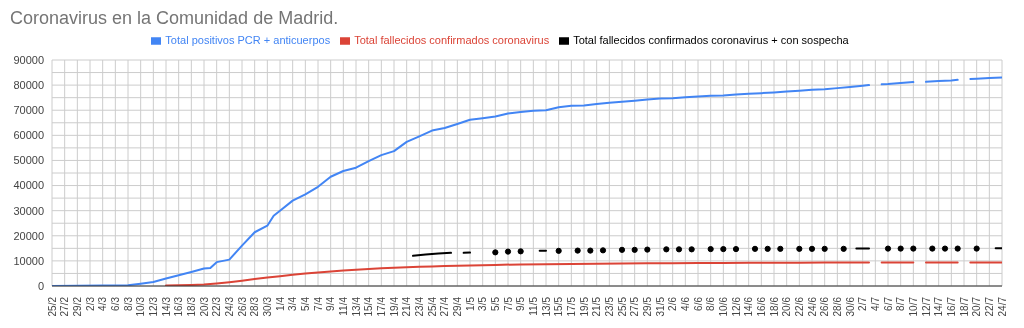 This screenshot has height=328, width=1024. I want to click on y-tick-label: 80000, so click(28, 85).